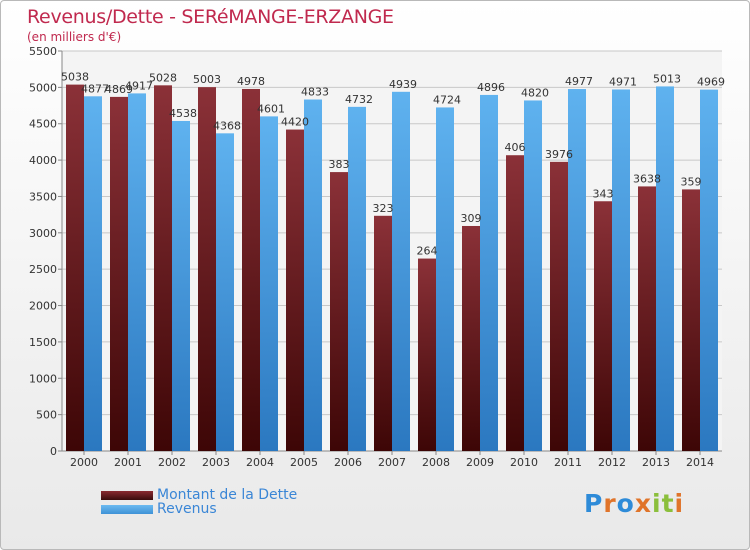 The image size is (750, 550). Describe the element at coordinates (43, 306) in the screenshot. I see `y-tick-label: 2000` at that location.